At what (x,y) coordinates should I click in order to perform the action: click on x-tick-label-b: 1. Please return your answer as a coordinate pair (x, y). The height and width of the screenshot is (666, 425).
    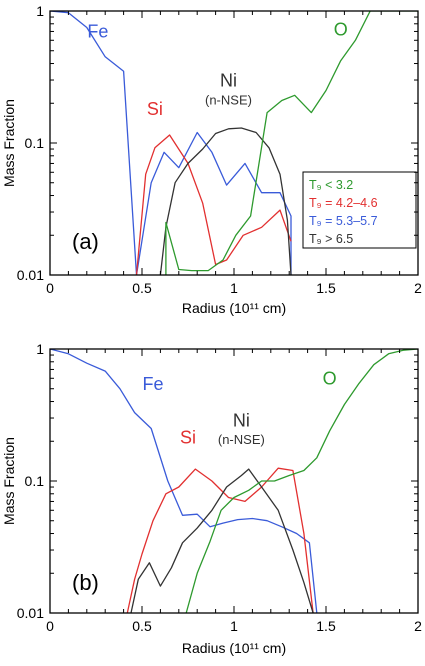
    Looking at the image, I should click on (234, 626).